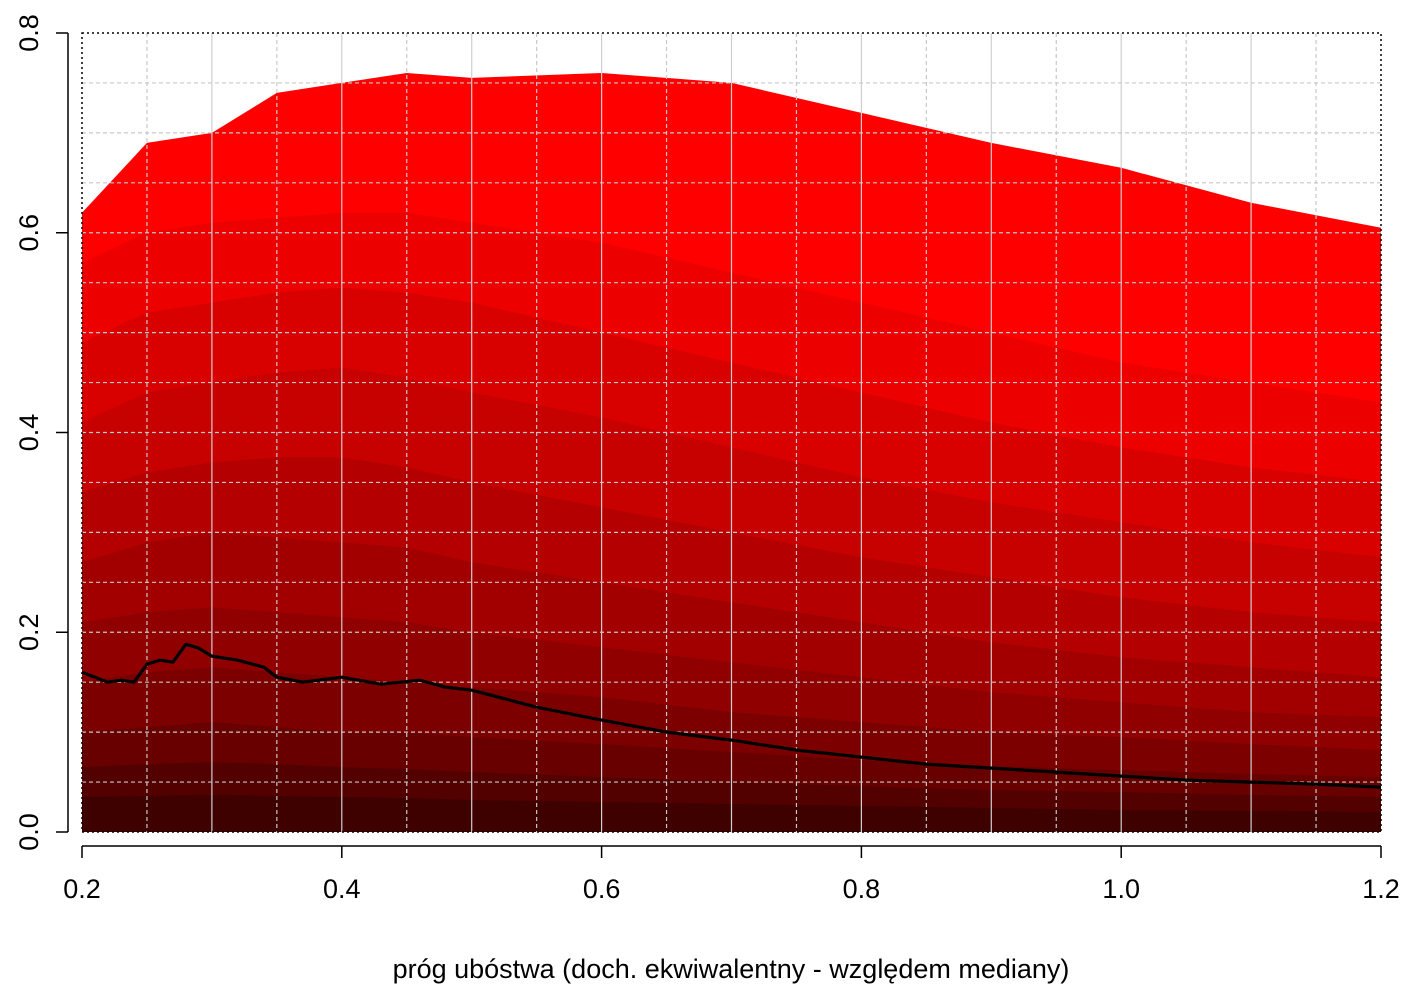 The image size is (1406, 986). I want to click on x-tick-label: 0.6, so click(602, 889).